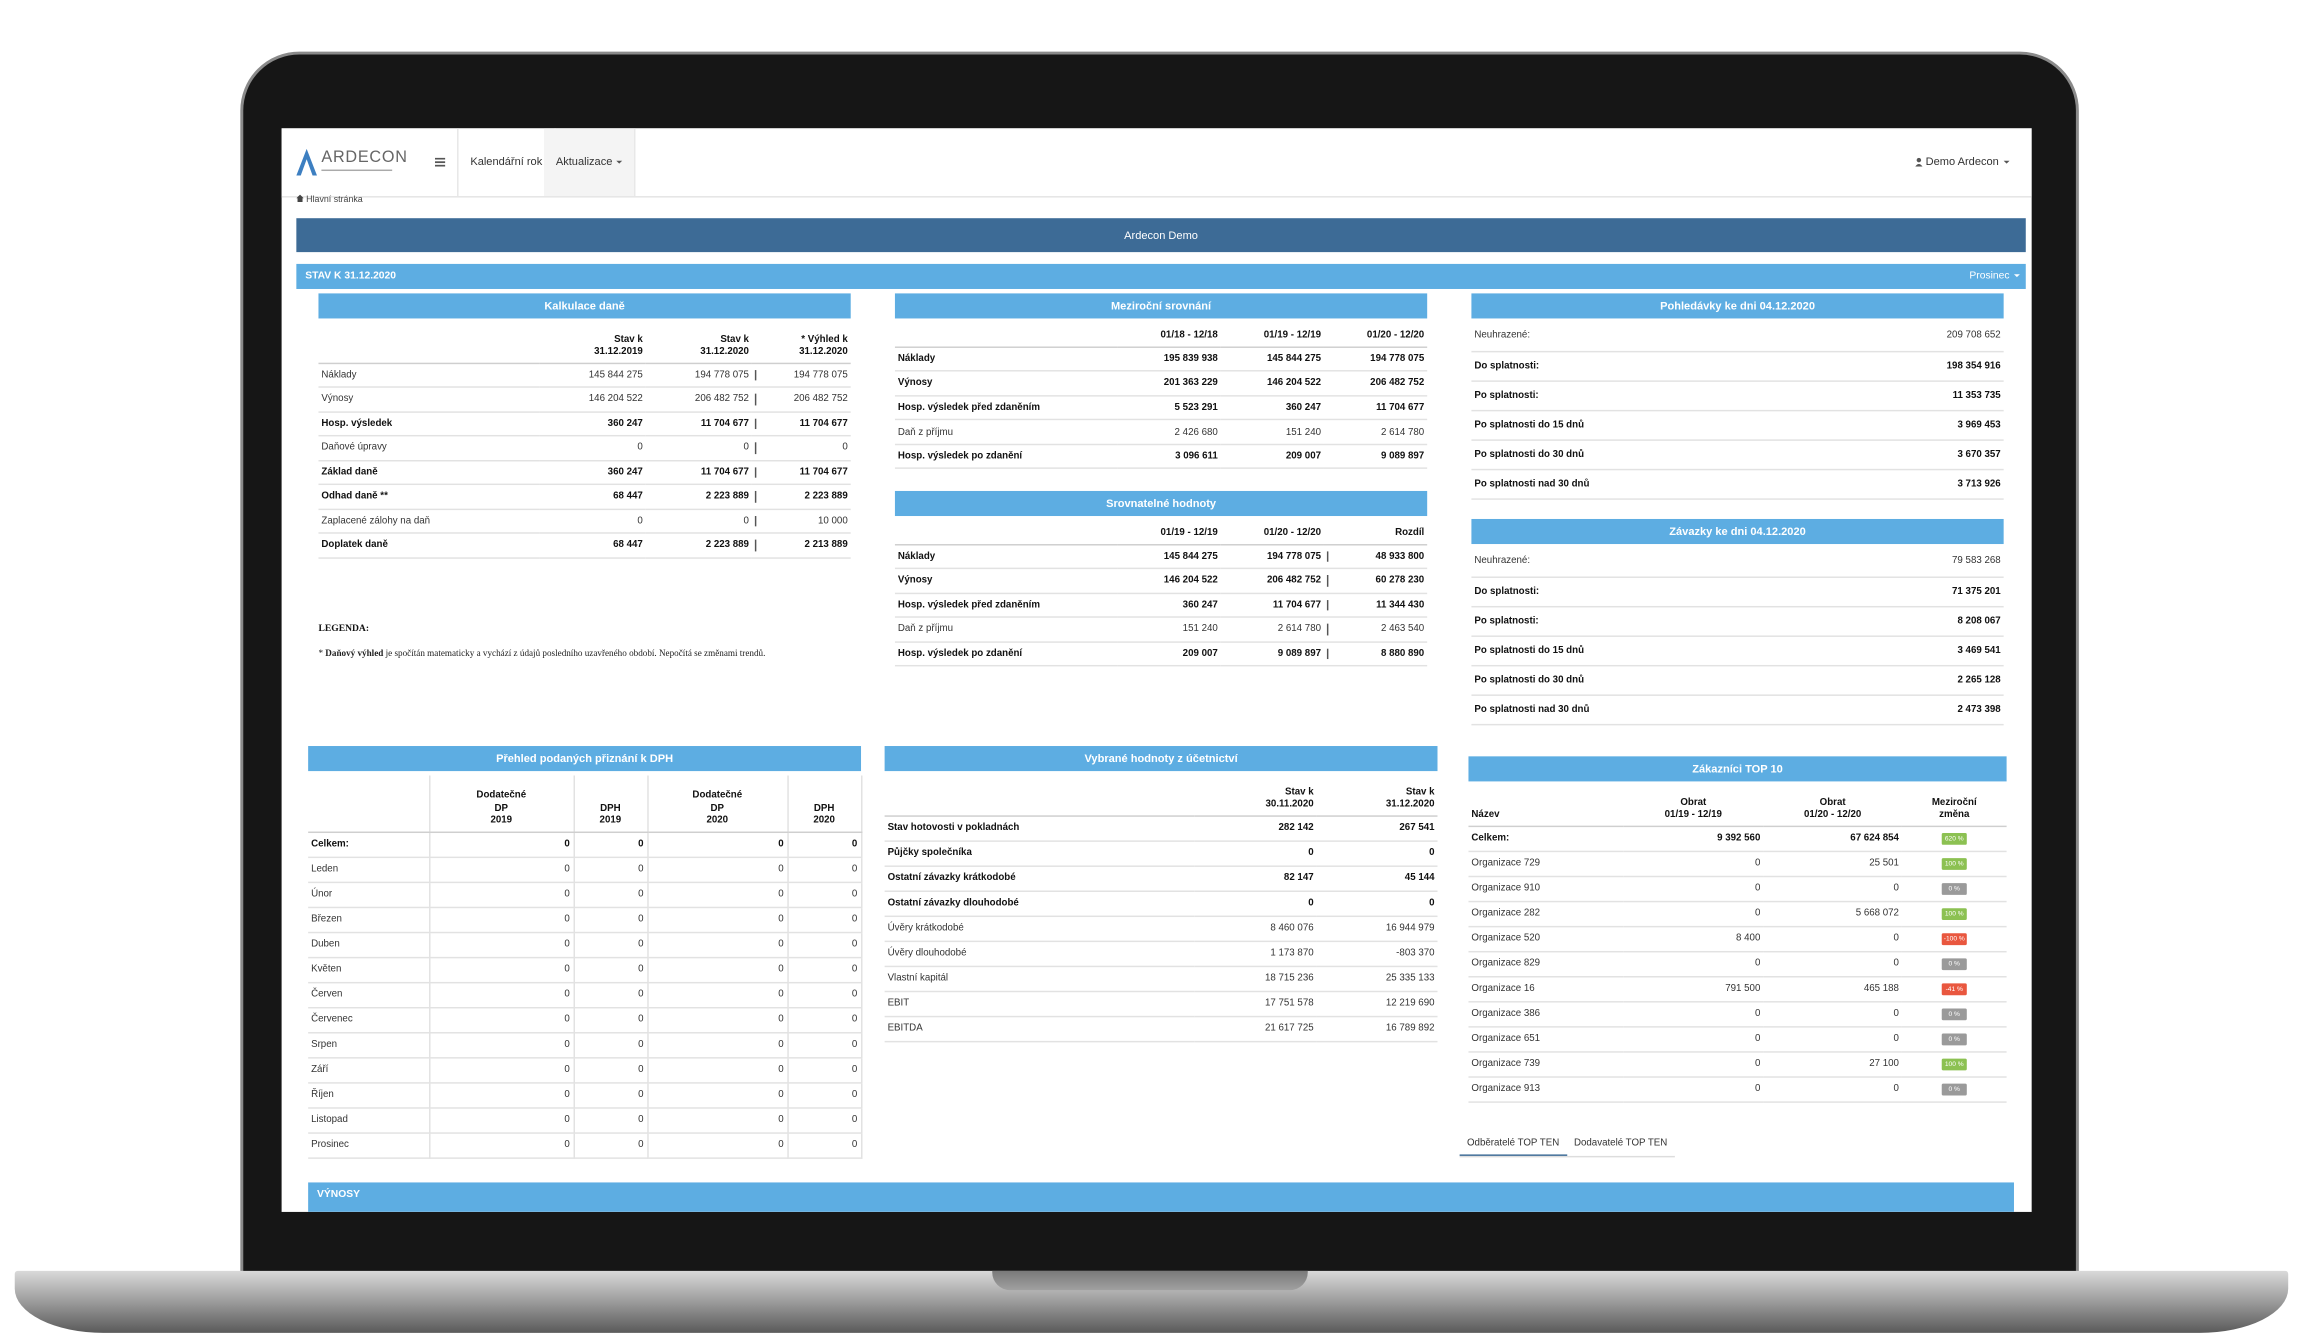 The width and height of the screenshot is (2300, 1333). I want to click on cell-value: 8 208 067, so click(1922, 621).